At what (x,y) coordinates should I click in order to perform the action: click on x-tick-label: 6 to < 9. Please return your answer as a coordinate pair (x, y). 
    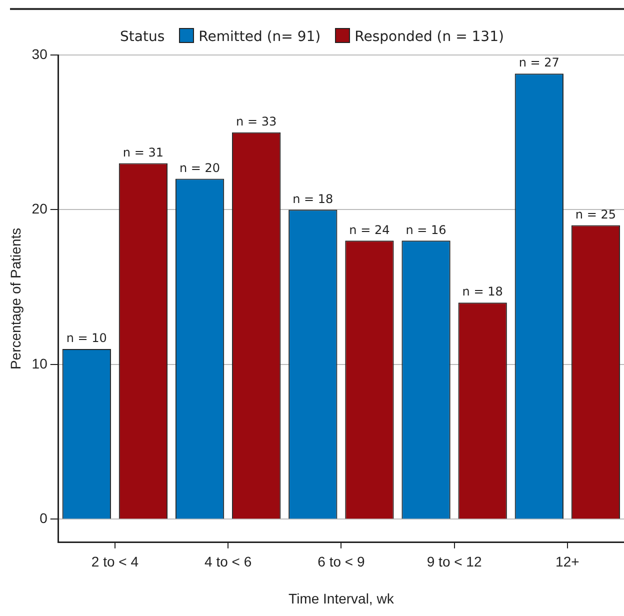
    Looking at the image, I should click on (341, 562).